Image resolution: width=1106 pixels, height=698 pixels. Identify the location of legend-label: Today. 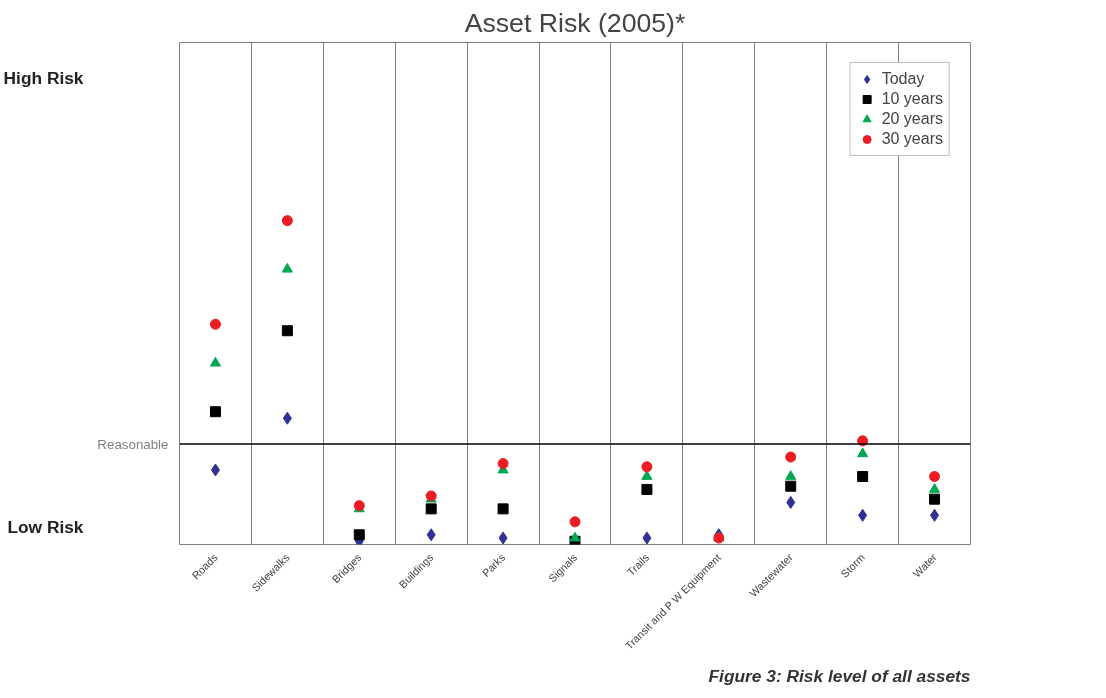
(903, 79).